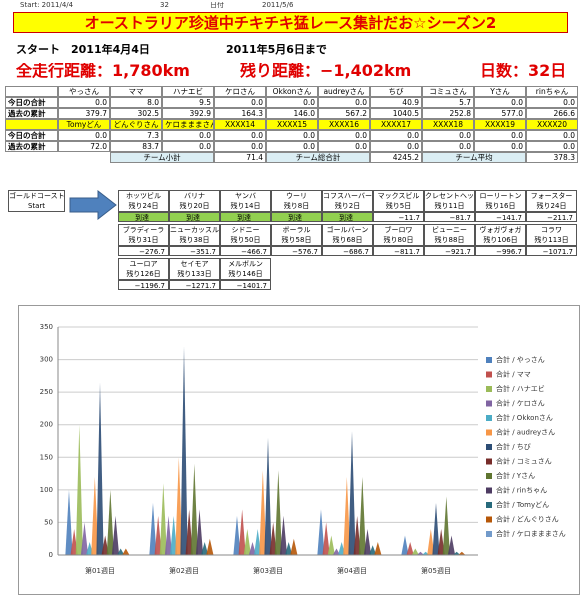  What do you see at coordinates (344, 113) in the screenshot?
I see `distance-value: 567.2` at bounding box center [344, 113].